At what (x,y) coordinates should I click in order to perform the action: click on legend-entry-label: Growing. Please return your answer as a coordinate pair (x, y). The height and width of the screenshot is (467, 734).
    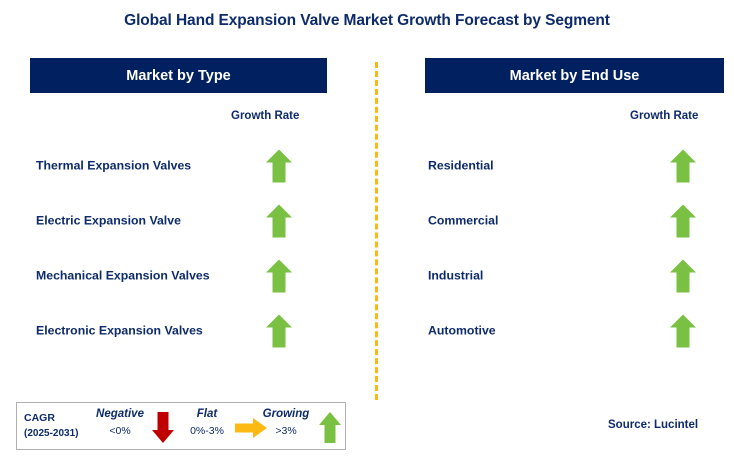
    Looking at the image, I should click on (286, 414).